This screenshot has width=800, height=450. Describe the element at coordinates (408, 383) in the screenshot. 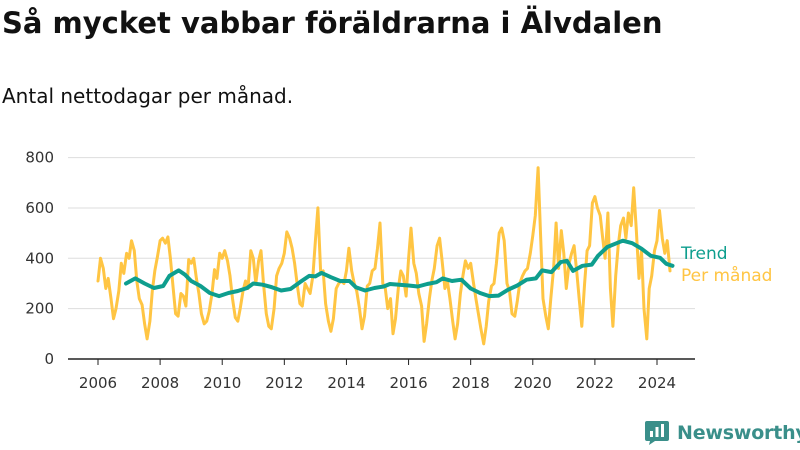

I see `x-tick-label: 2016` at that location.